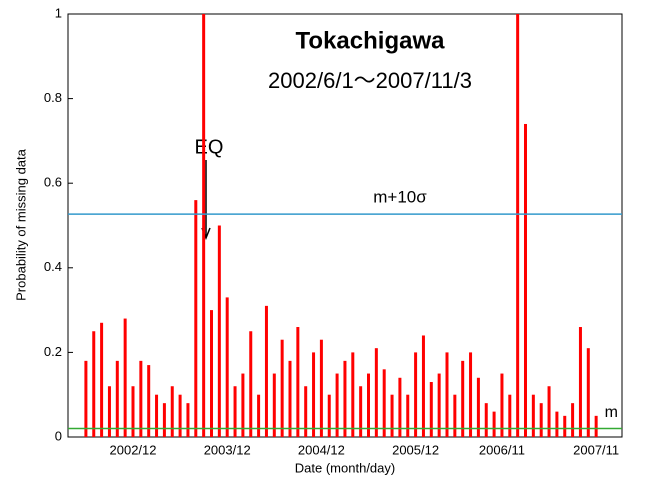  Describe the element at coordinates (400, 197) in the screenshot. I see `reference-label: m+10σ` at that location.